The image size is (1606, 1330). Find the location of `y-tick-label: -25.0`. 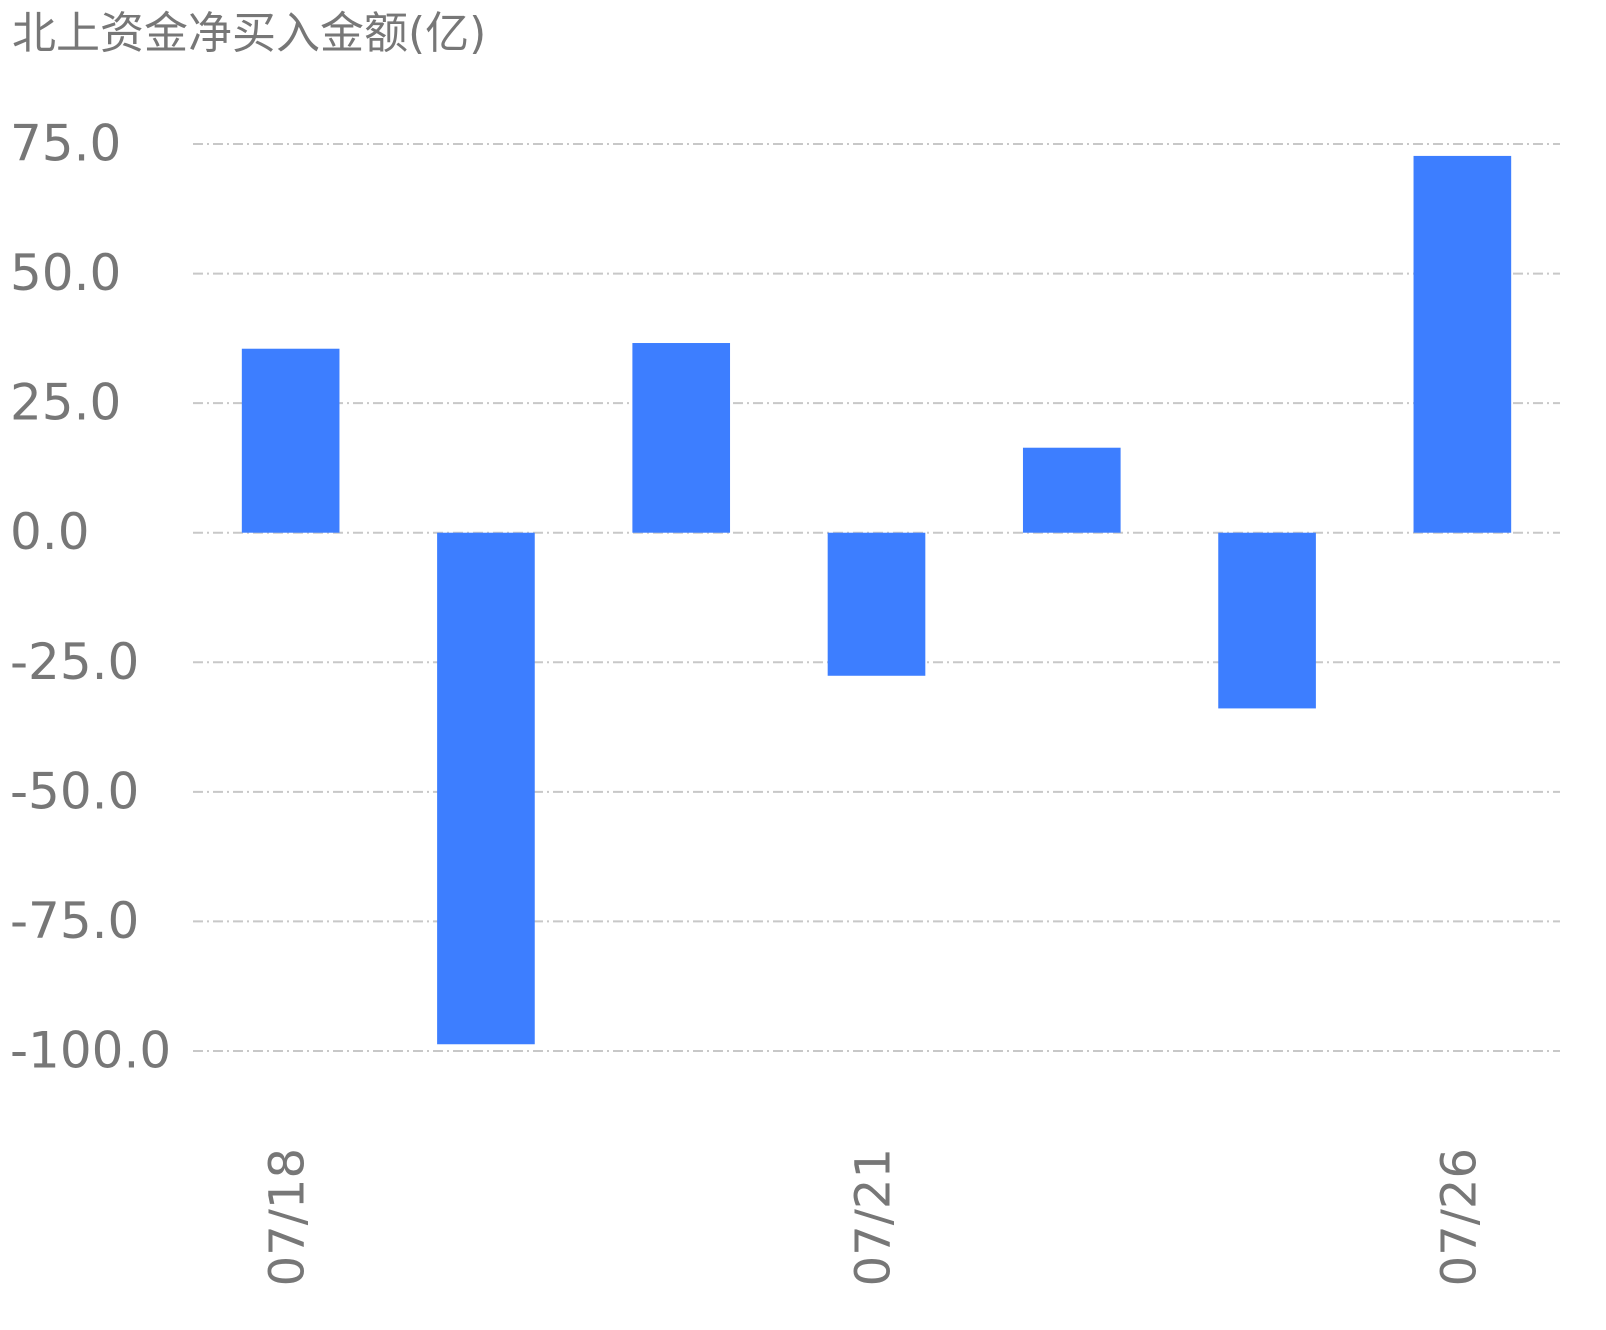

y-tick-label: -25.0 is located at coordinates (74, 662).